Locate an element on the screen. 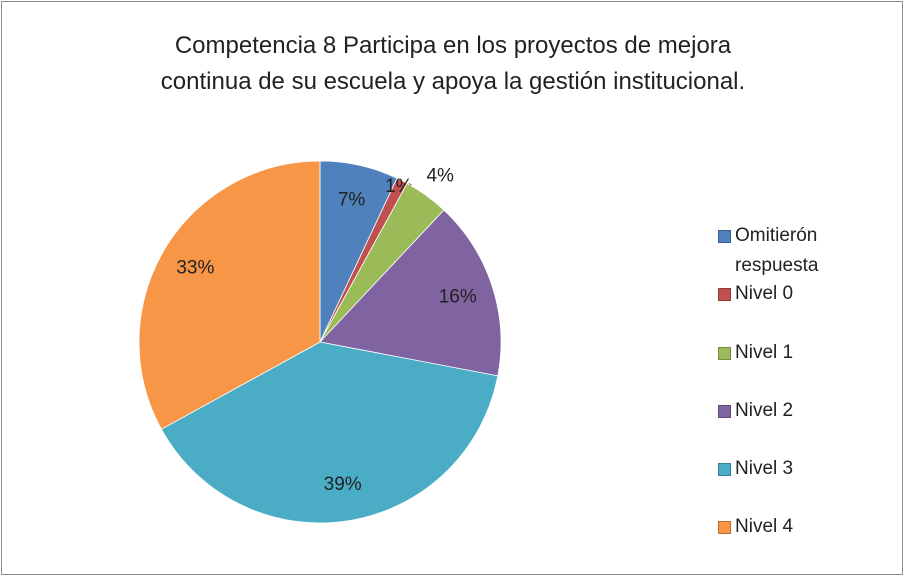  data-label: 16% is located at coordinates (458, 296).